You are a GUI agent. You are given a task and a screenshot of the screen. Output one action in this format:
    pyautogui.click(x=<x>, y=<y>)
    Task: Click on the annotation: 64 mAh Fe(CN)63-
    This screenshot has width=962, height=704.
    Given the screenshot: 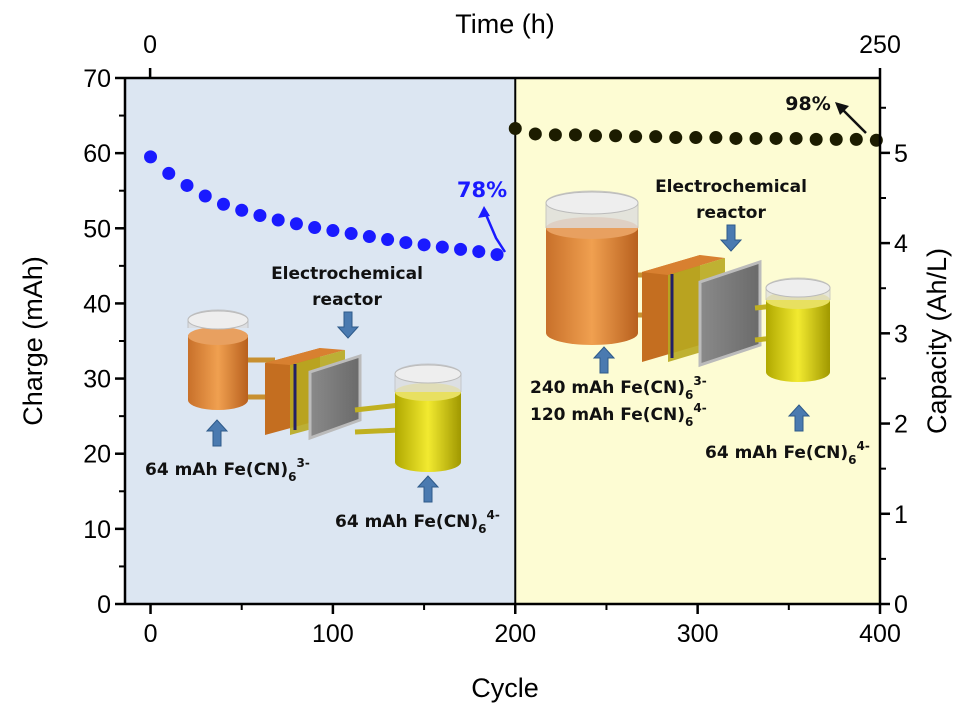 What is the action you would take?
    pyautogui.click(x=227, y=470)
    